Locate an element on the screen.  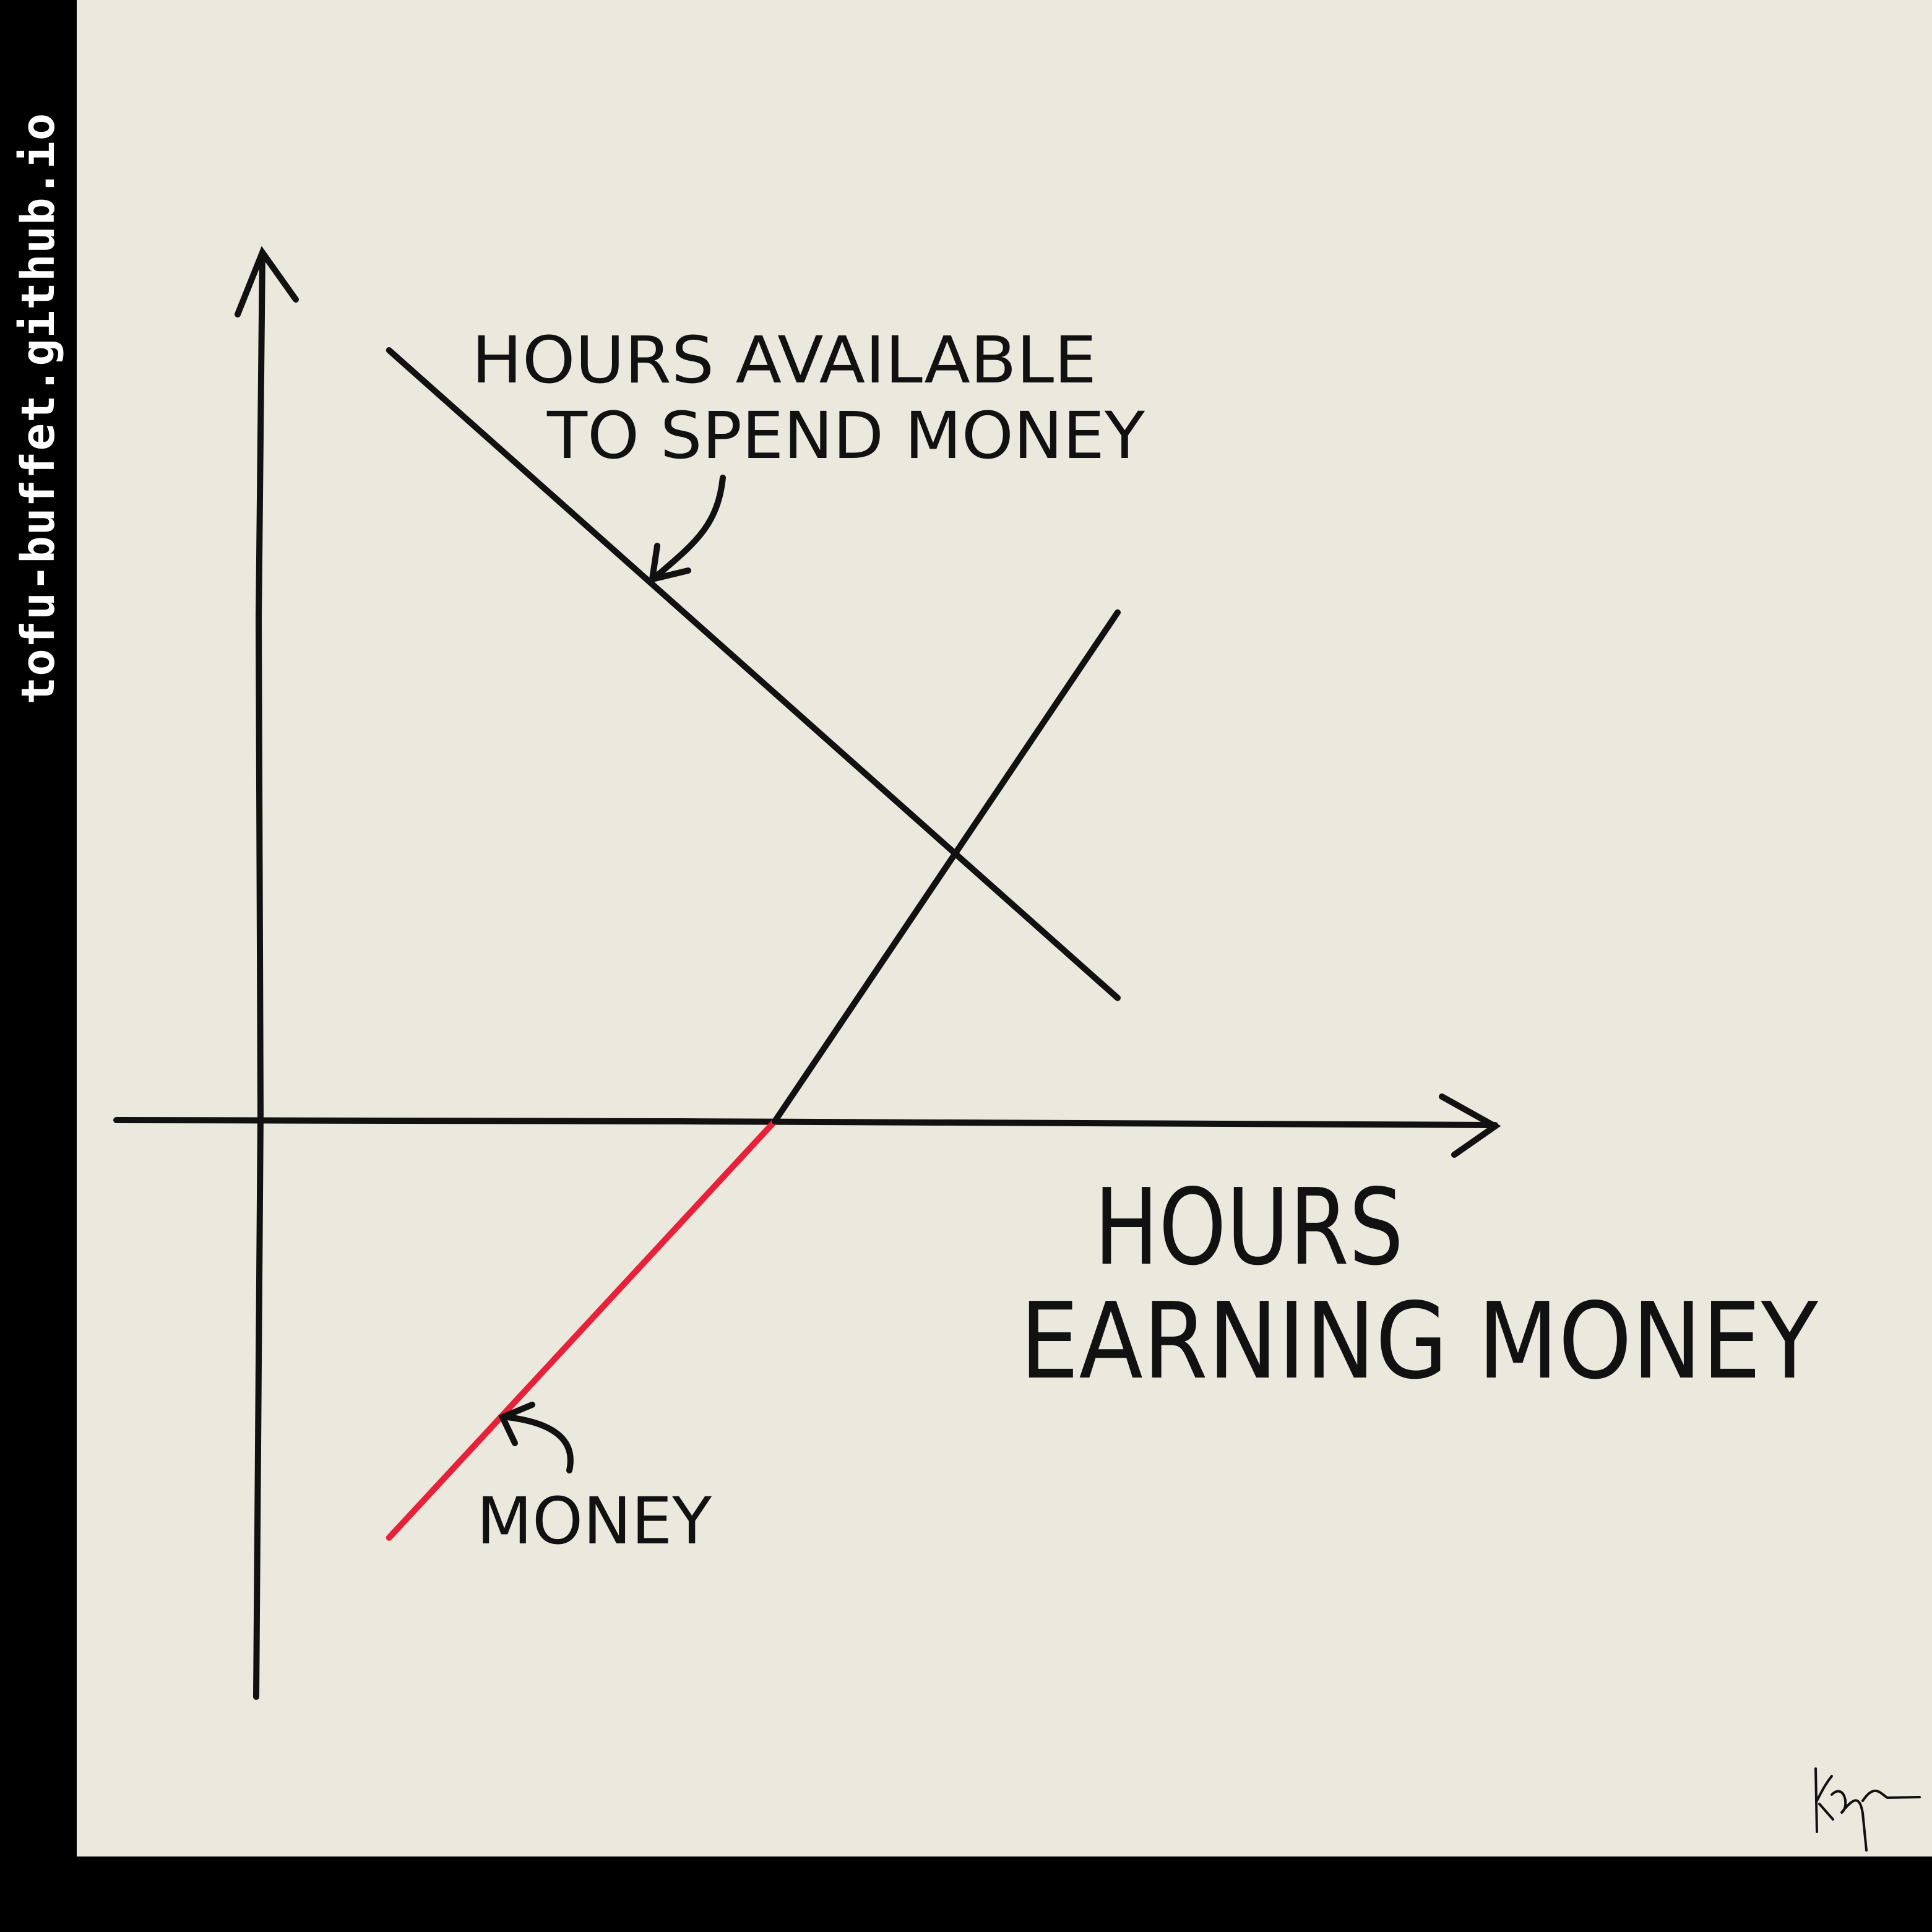
x-axis-label-line1: HOURS is located at coordinates (1249, 1228).